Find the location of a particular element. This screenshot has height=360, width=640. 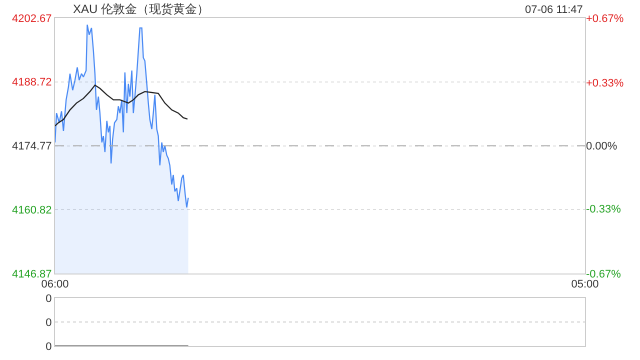

y-tick-label: 4188.72 is located at coordinates (32, 82).